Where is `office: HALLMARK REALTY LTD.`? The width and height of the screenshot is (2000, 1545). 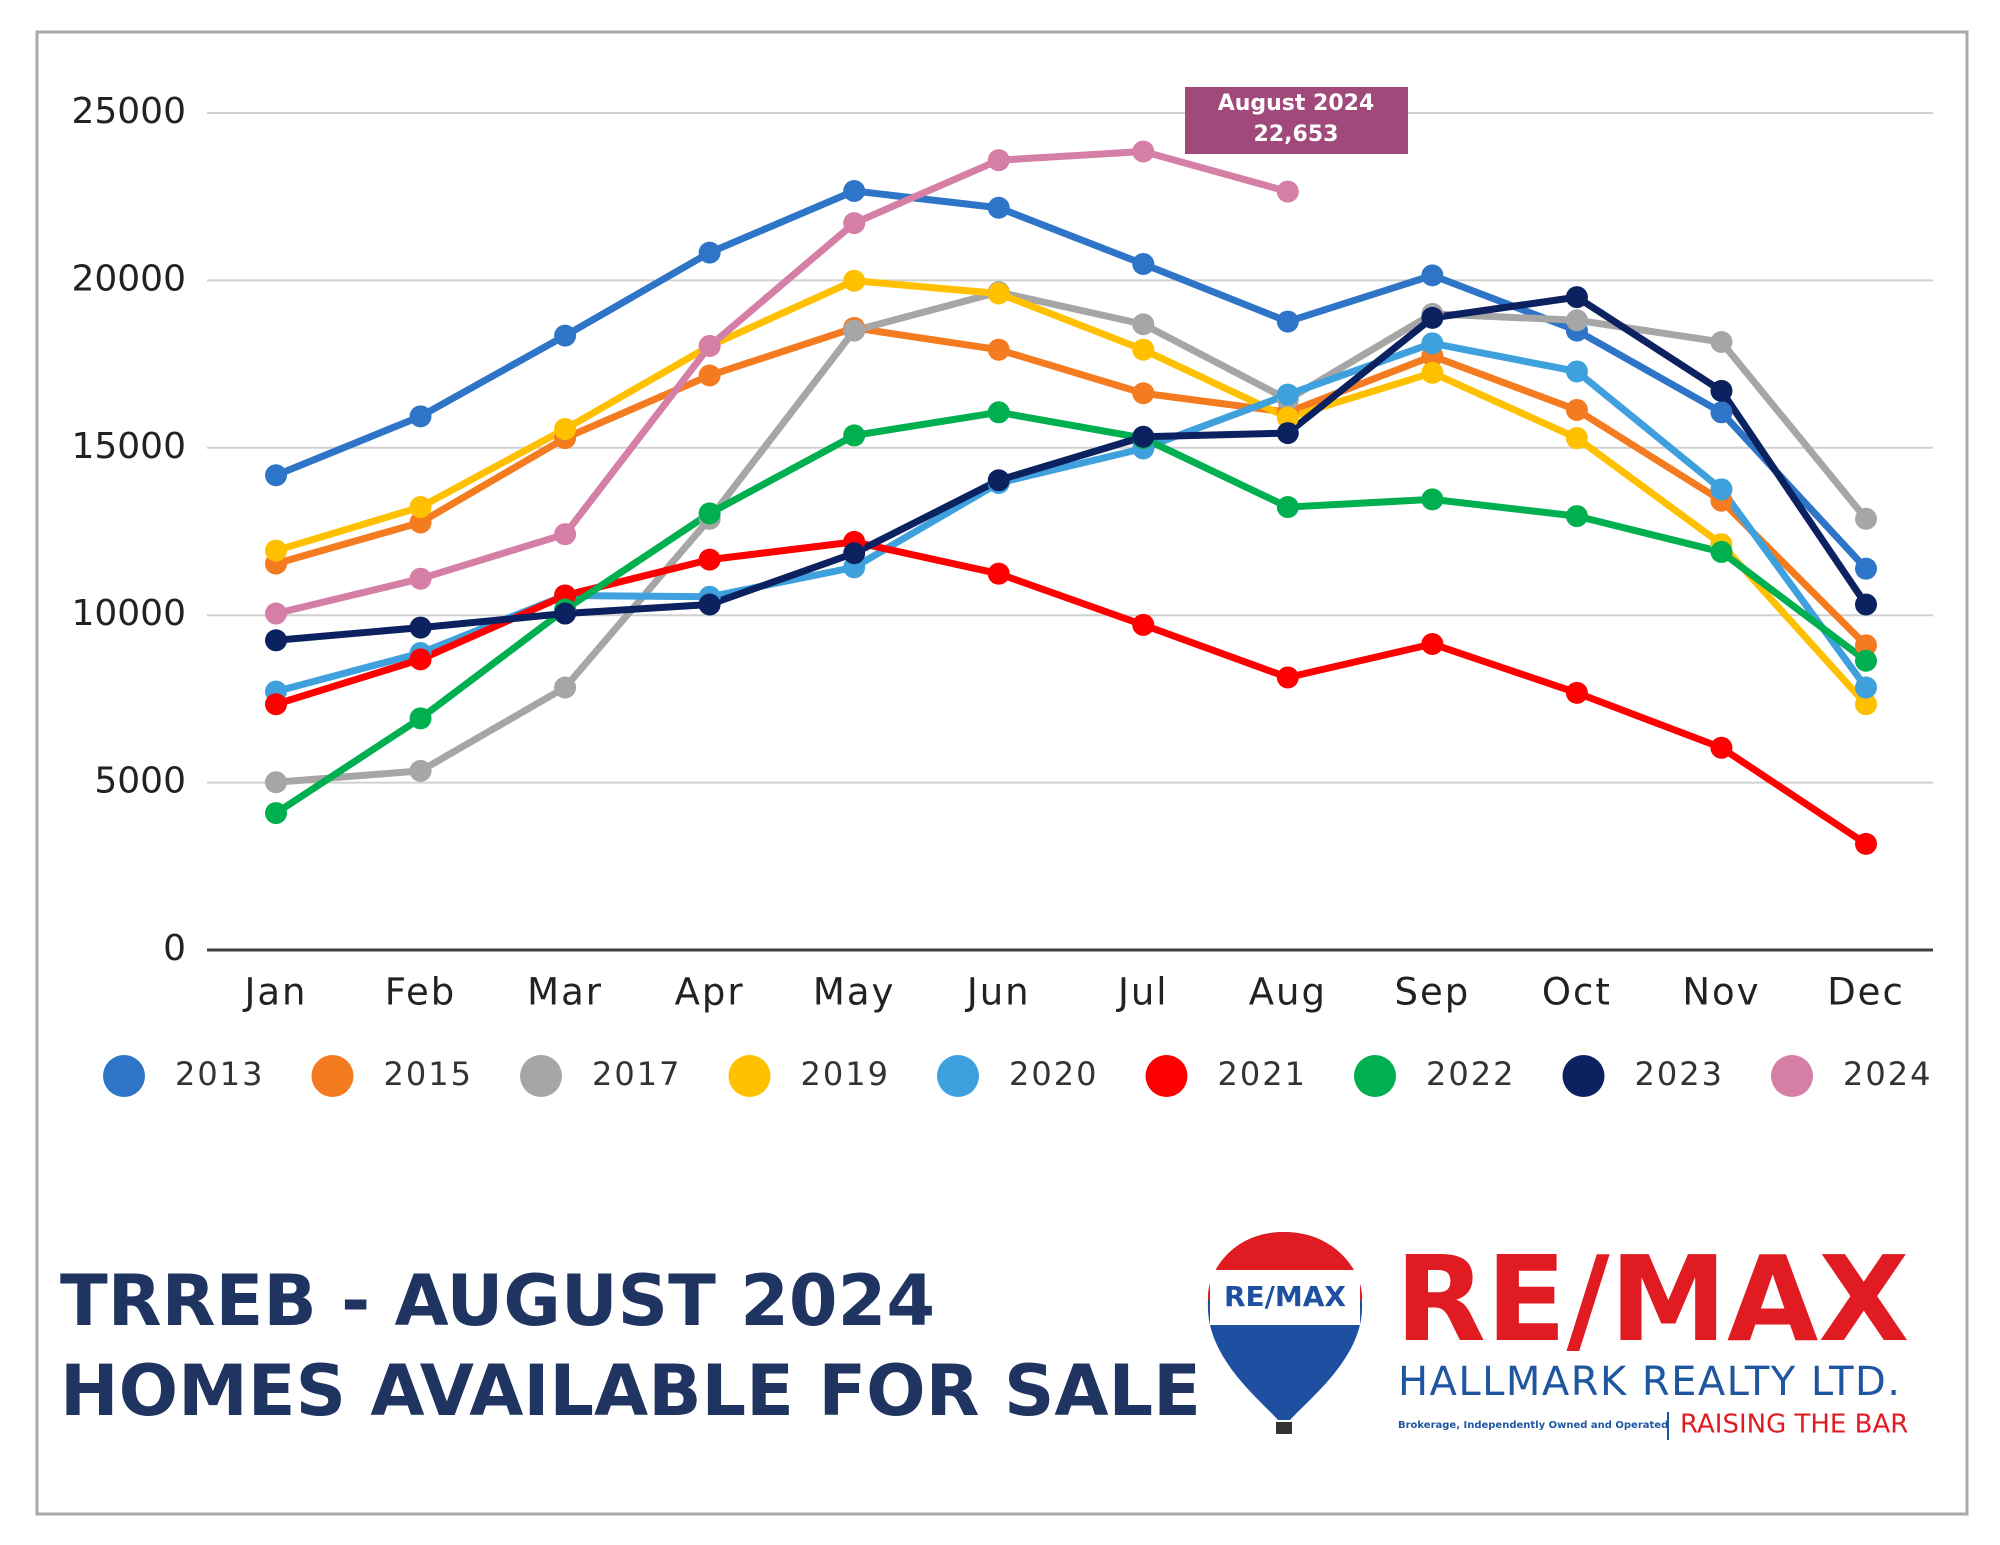 office: HALLMARK REALTY LTD. is located at coordinates (1649, 1382).